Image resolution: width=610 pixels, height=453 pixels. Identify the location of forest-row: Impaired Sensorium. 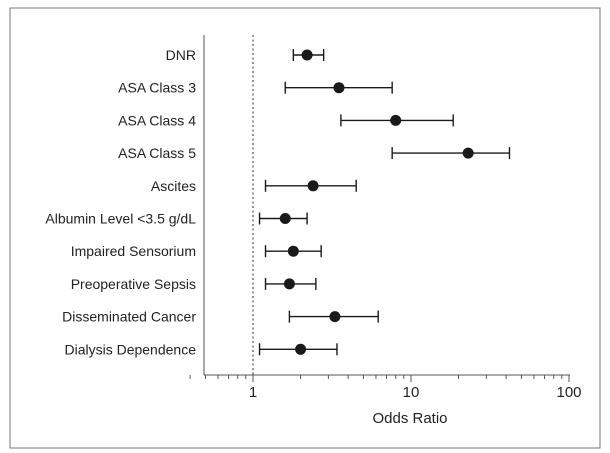
(196, 251).